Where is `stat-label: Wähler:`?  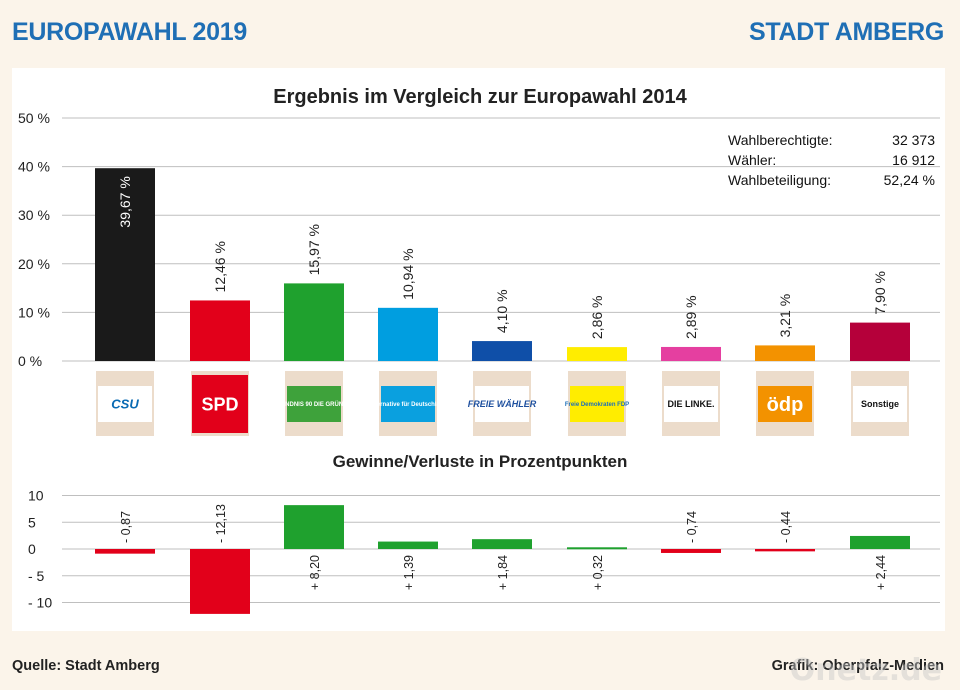
stat-label: Wähler: is located at coordinates (752, 160).